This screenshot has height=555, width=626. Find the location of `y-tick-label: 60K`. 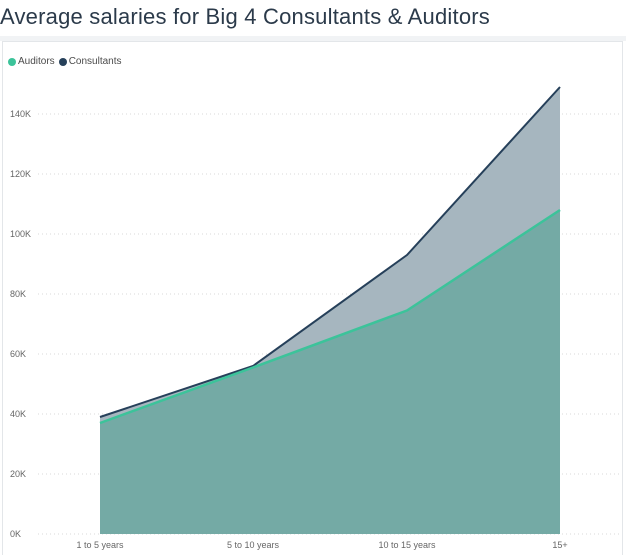

y-tick-label: 60K is located at coordinates (18, 354).